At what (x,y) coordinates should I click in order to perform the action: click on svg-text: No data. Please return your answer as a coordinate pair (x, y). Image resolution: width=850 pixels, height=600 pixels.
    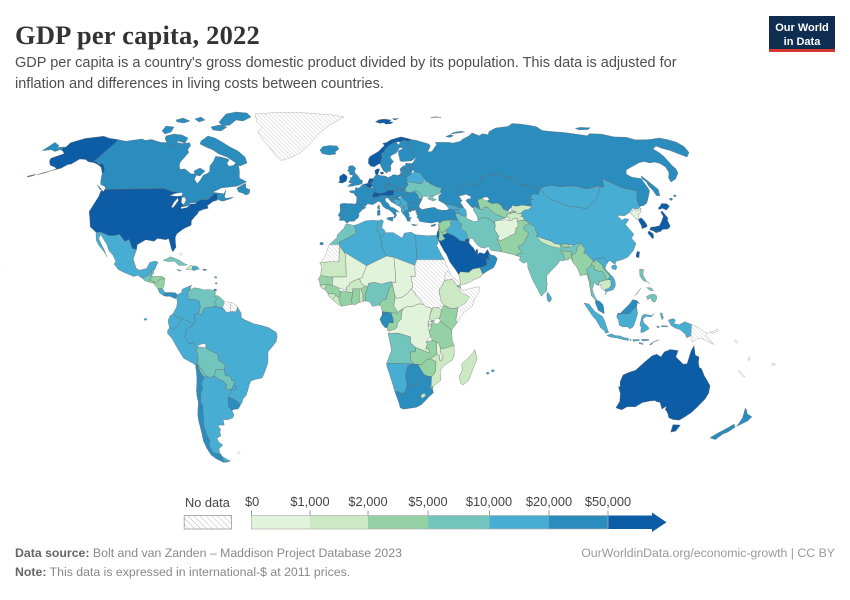
    Looking at the image, I should click on (208, 502).